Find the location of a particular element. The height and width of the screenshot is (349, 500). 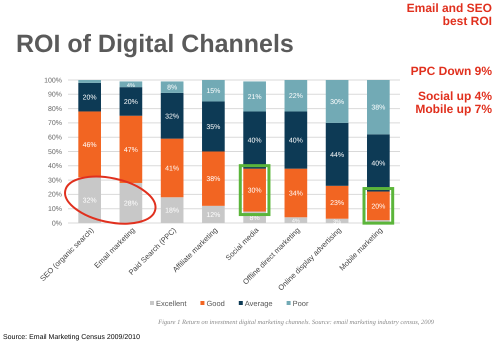

text: PPC Down 9% is located at coordinates (451, 71).